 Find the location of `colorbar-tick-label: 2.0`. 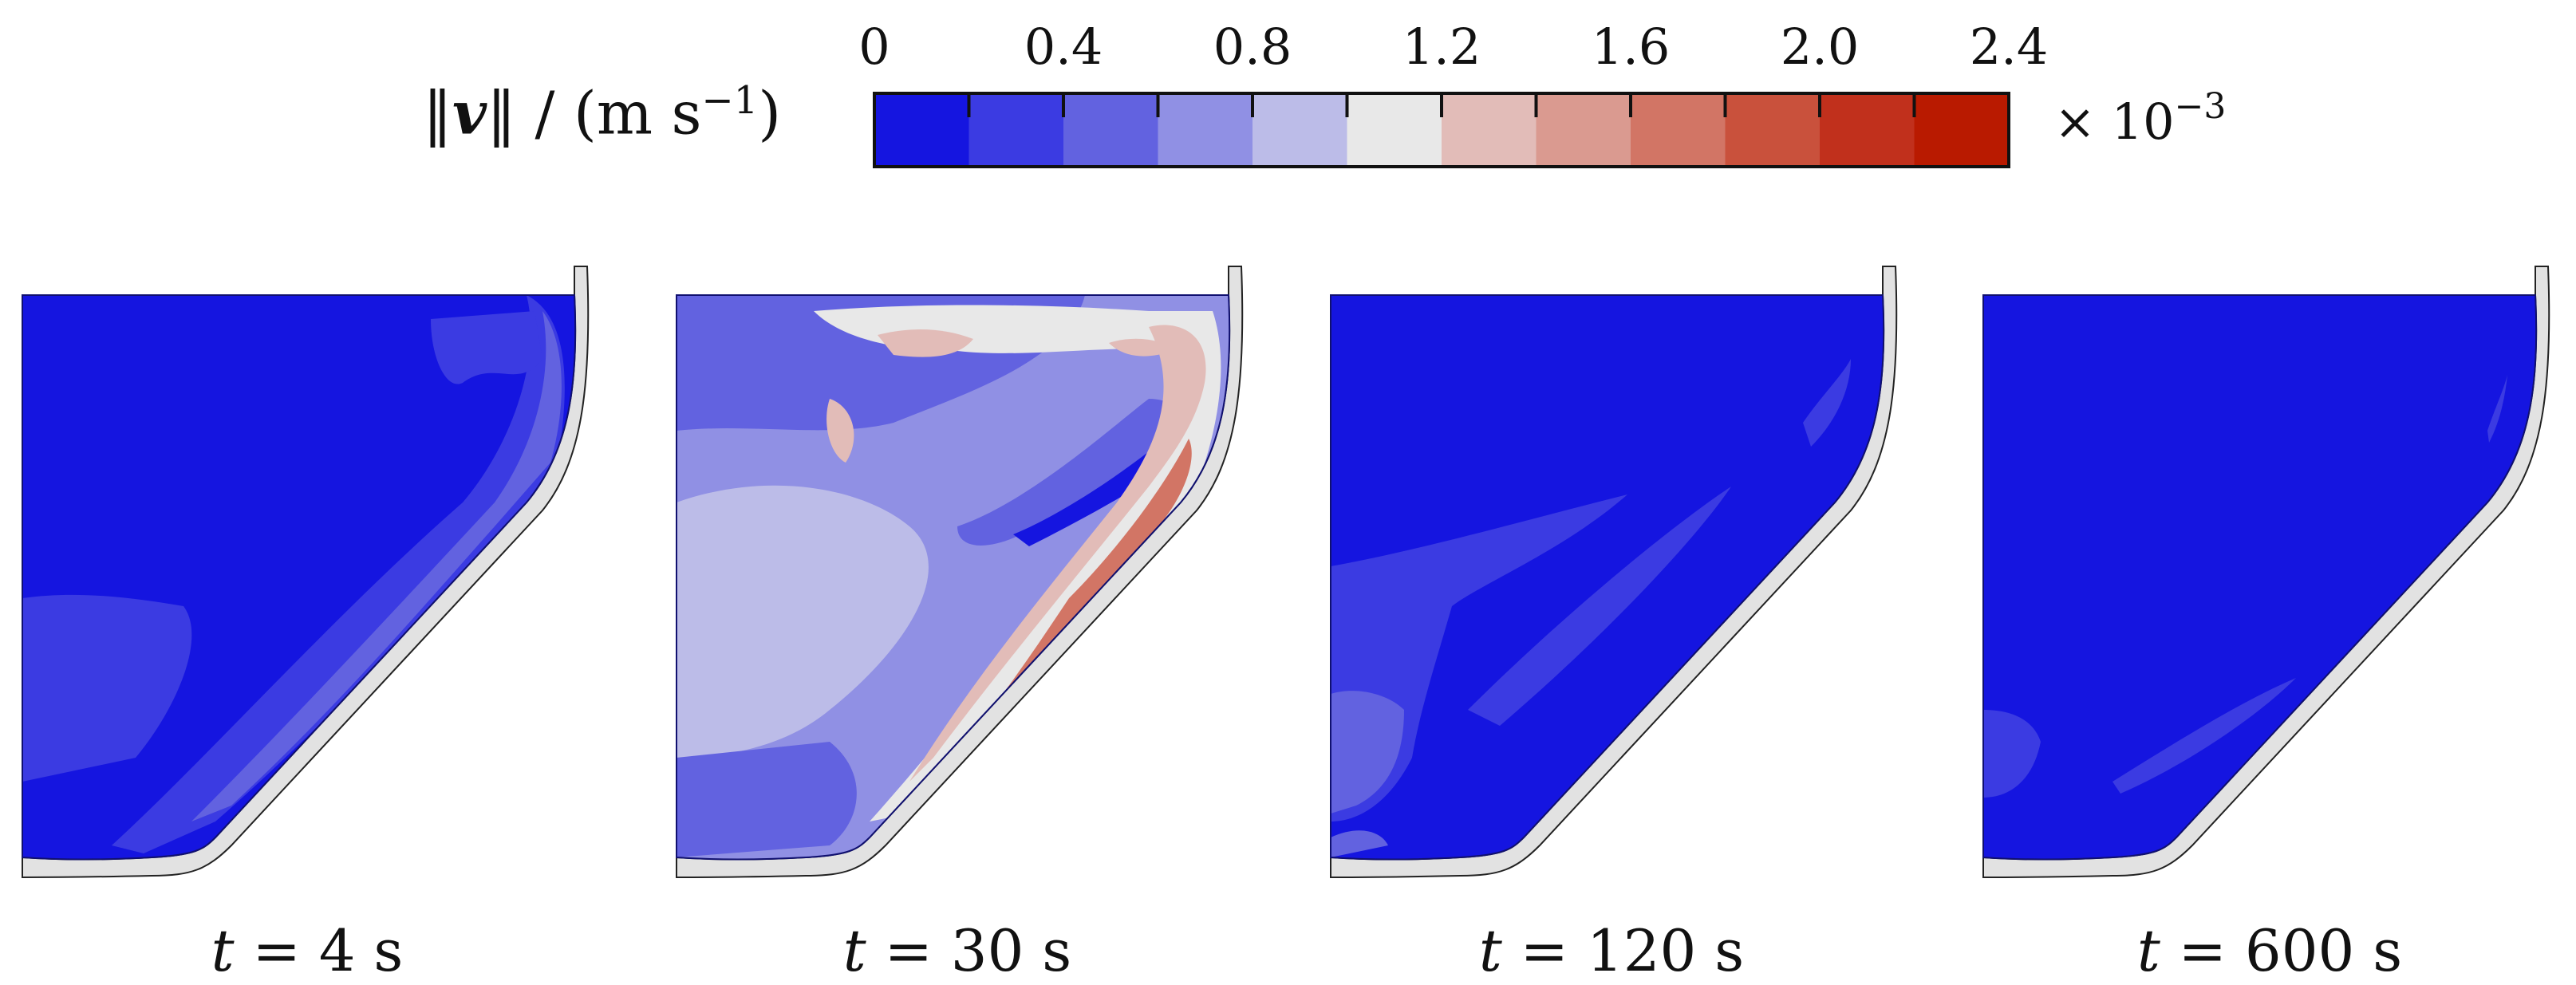

colorbar-tick-label: 2.0 is located at coordinates (1820, 47).